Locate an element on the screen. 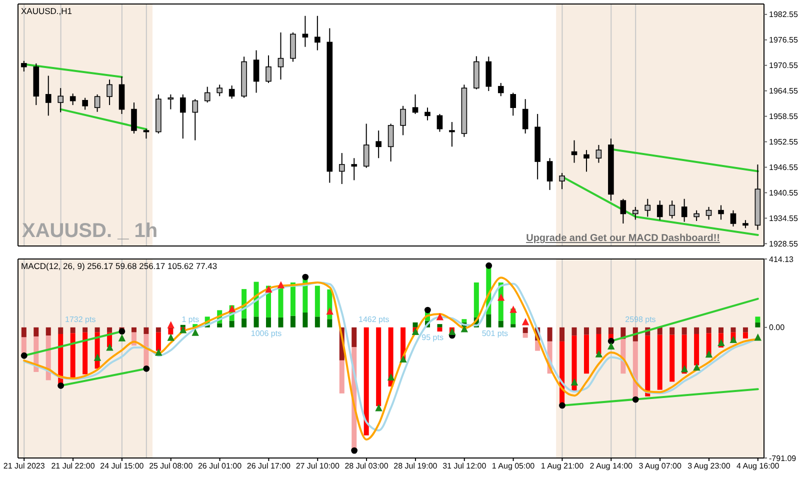 This screenshot has height=477, width=800. x-tick-label: 3 Aug 23:00 is located at coordinates (709, 466).